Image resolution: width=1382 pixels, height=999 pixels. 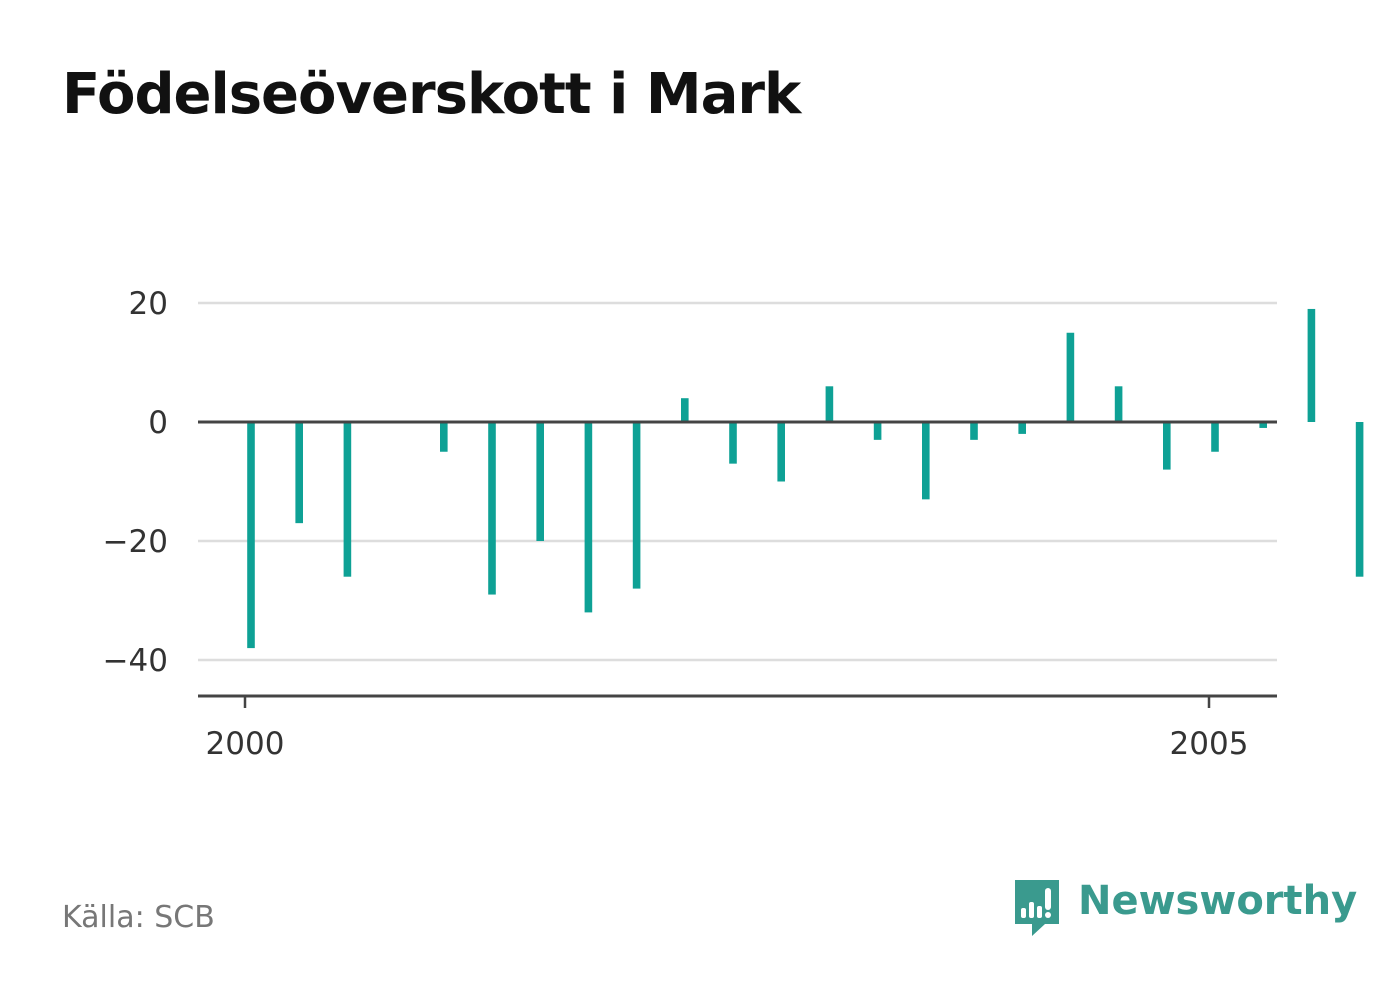 I want to click on y-axis-labels: 20 0 −20 −40, so click(x=135, y=482).